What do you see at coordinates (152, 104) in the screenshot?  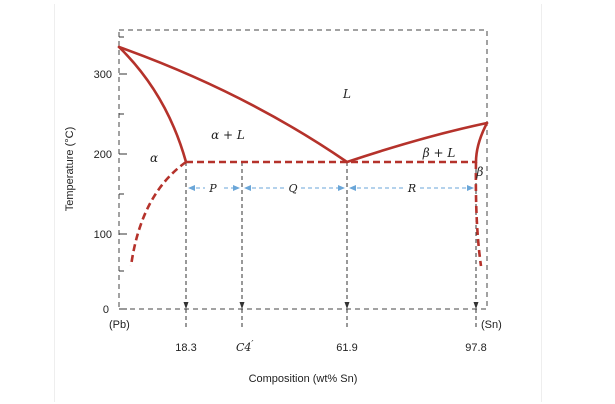 I see `solidus-alpha` at bounding box center [152, 104].